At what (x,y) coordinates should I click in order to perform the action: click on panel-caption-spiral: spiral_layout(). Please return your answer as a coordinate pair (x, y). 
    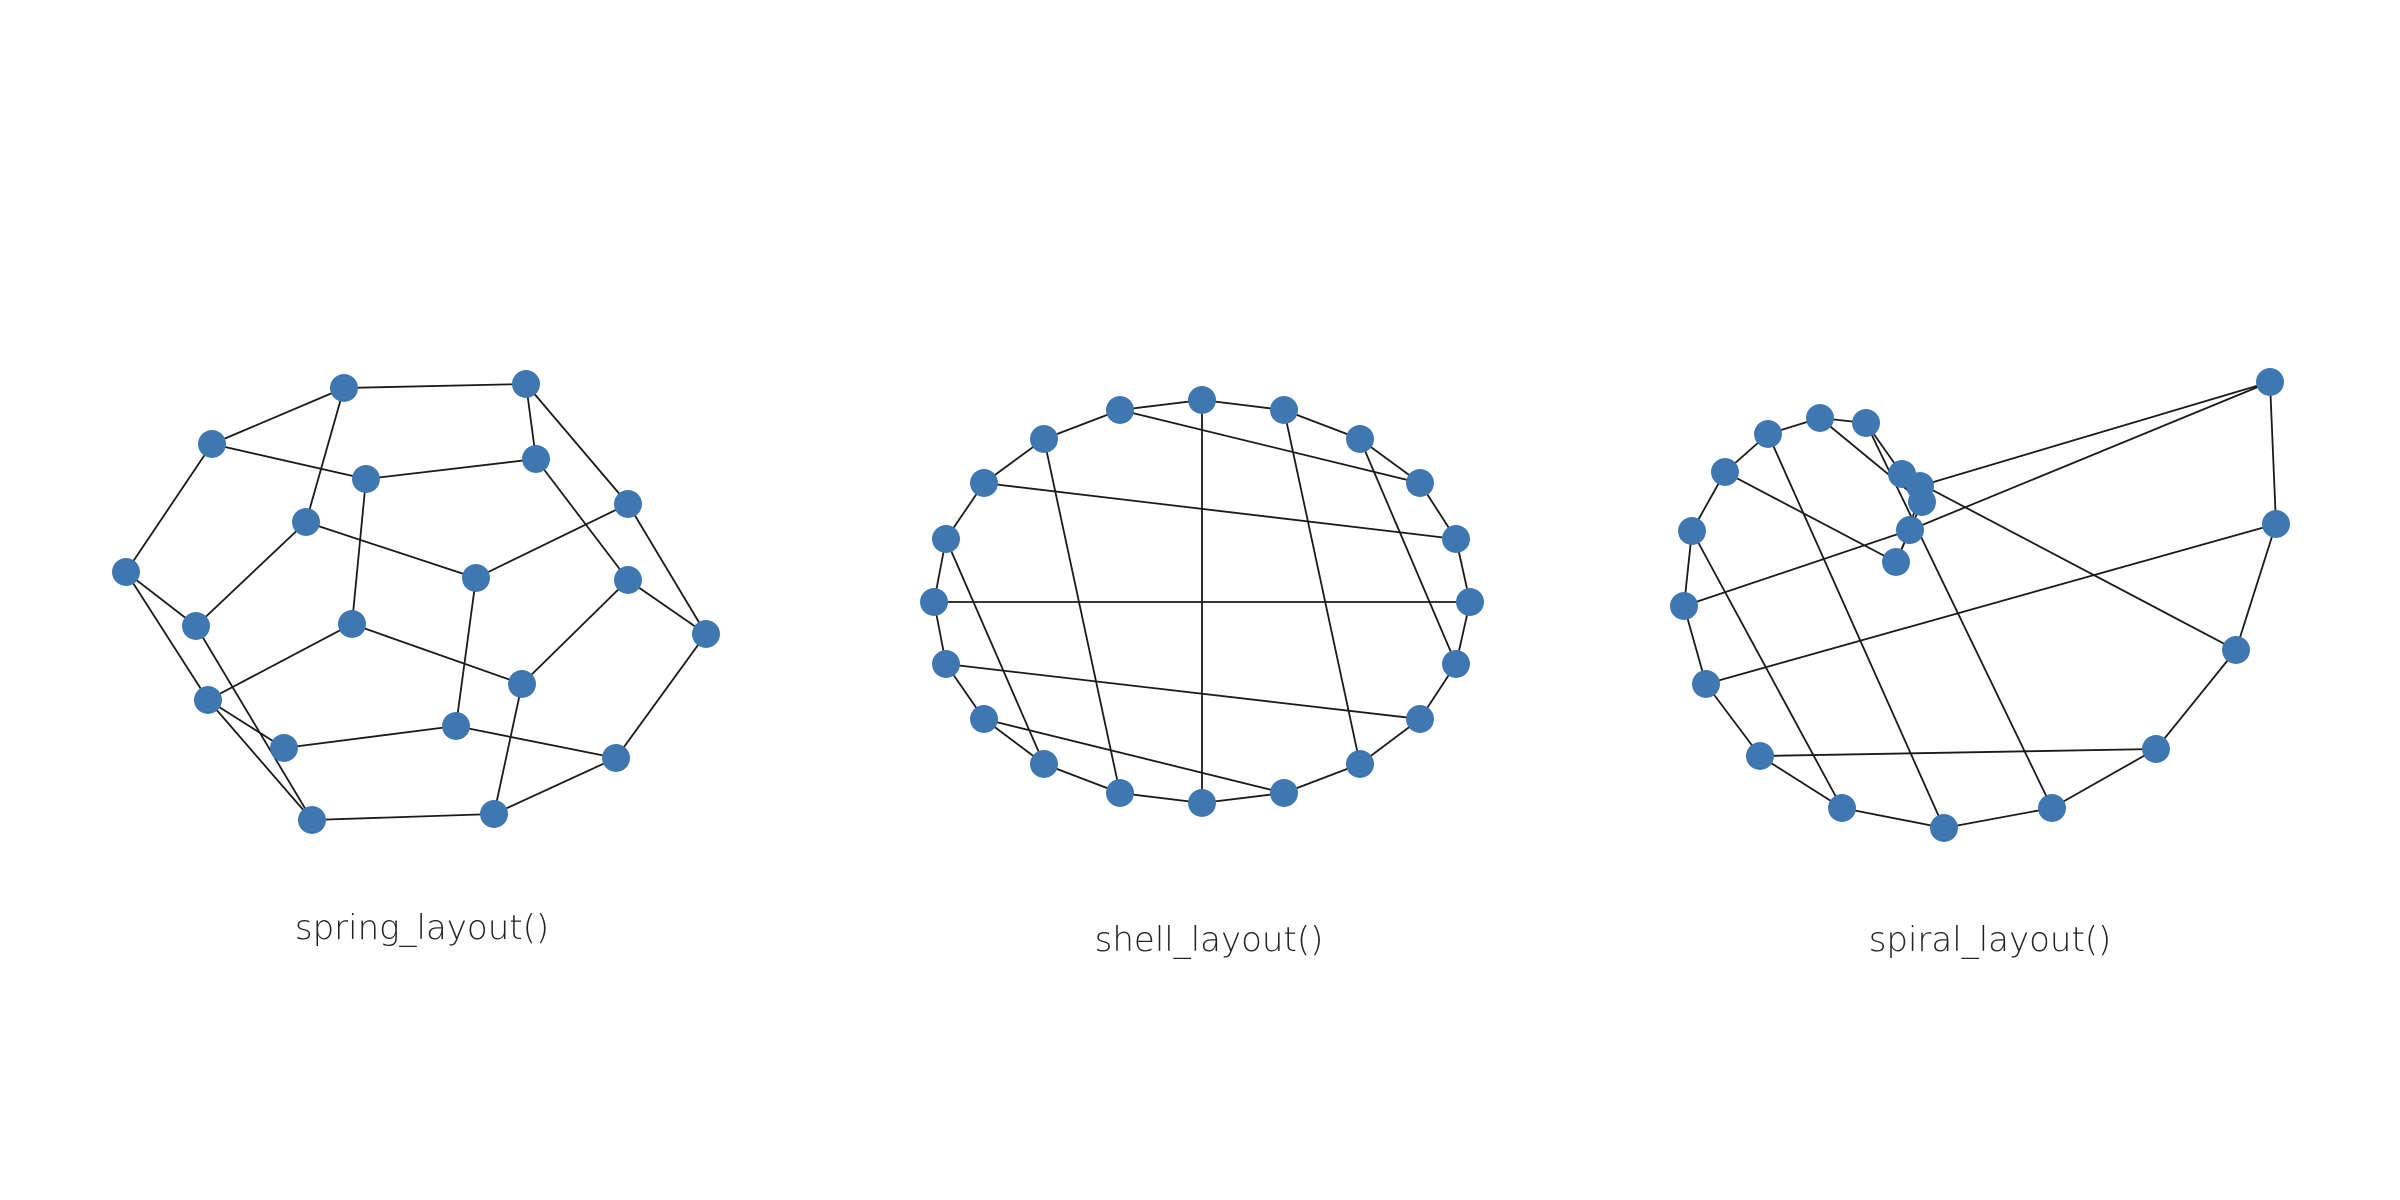
    Looking at the image, I should click on (1990, 940).